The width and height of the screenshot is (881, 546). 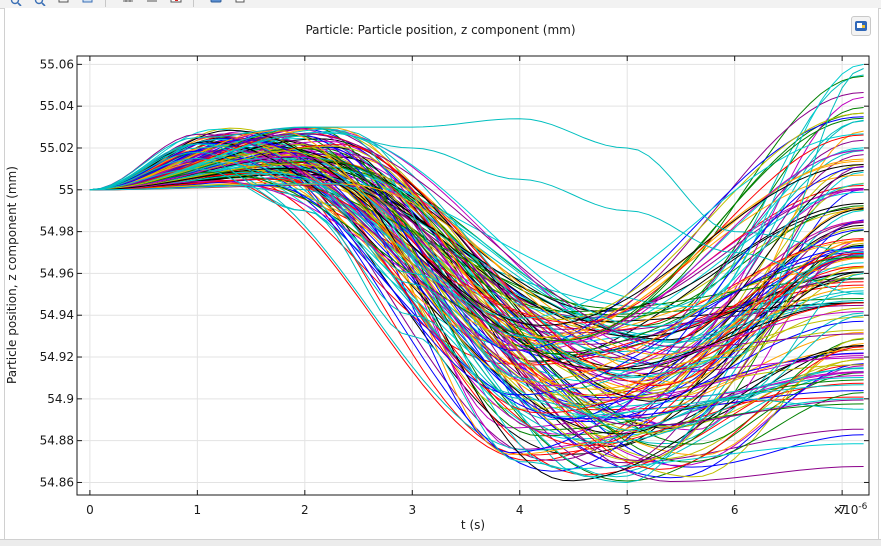 I want to click on y-tick-label: 55.02, so click(x=57, y=148).